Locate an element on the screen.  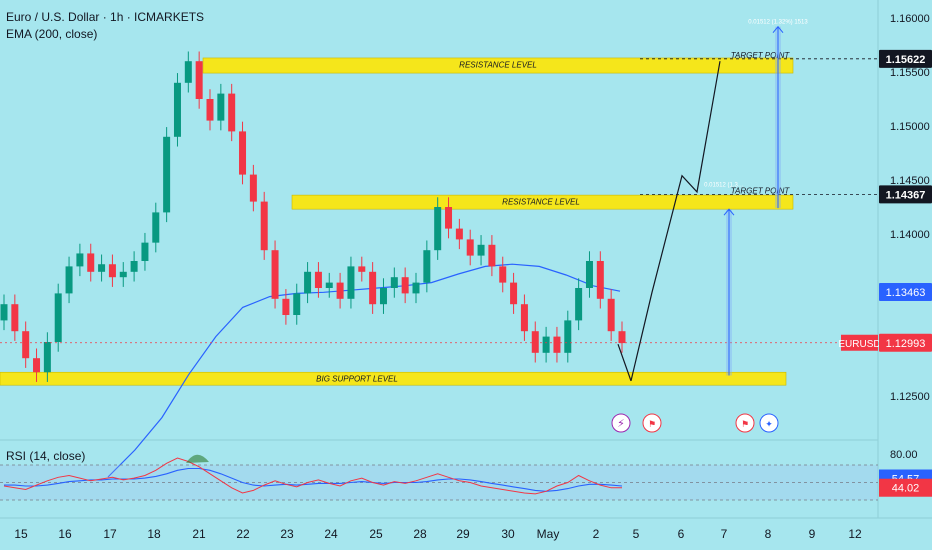
symbol-badge-label: EURUSD is located at coordinates (859, 344).